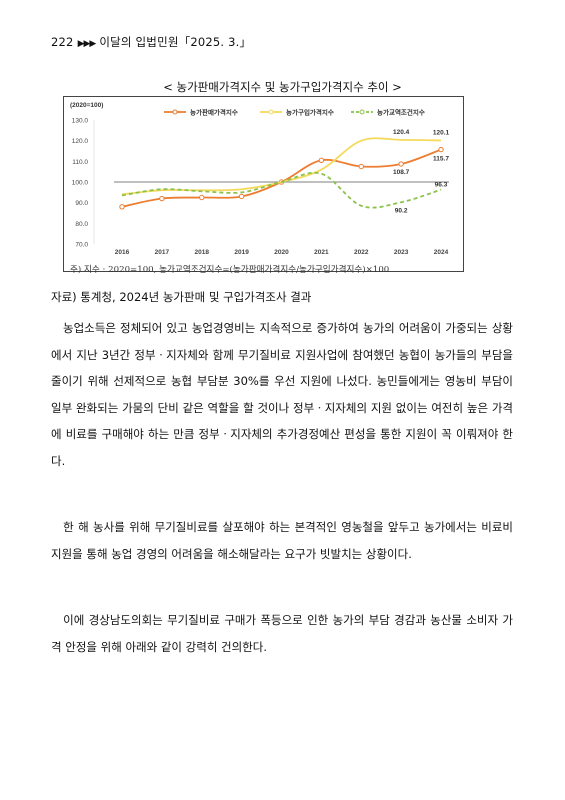 The width and height of the screenshot is (565, 800). Describe the element at coordinates (321, 252) in the screenshot. I see `x-tick-label: 2021` at that location.